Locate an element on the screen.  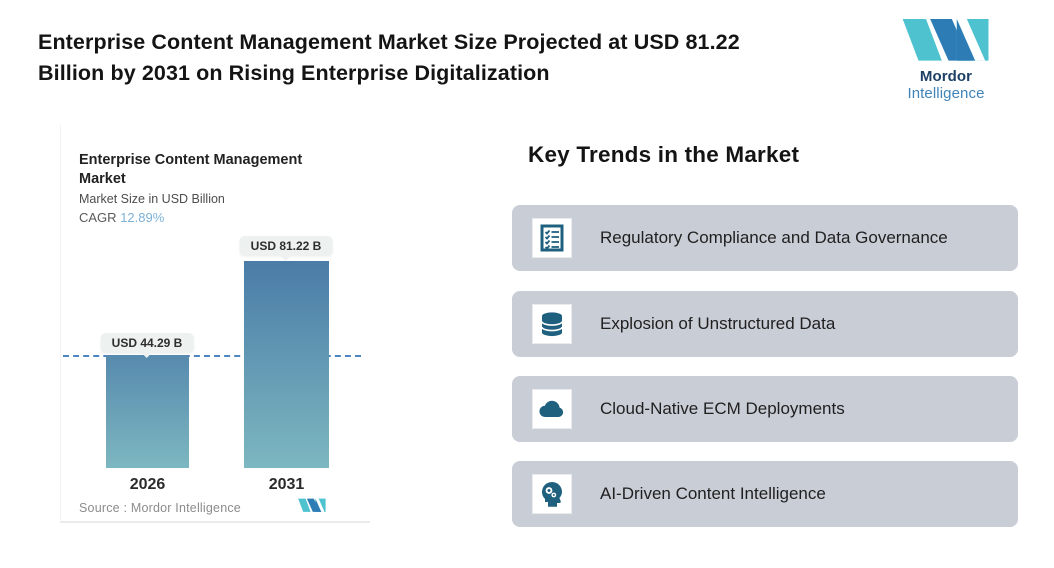
chart-title: Enterprise Content Management Market is located at coordinates (190, 170).